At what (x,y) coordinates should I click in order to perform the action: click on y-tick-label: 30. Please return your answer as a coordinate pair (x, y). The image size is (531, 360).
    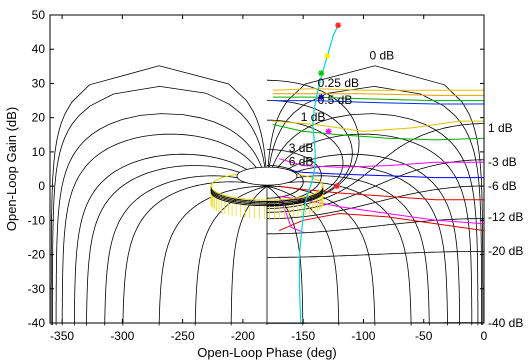
    Looking at the image, I should click on (39, 83).